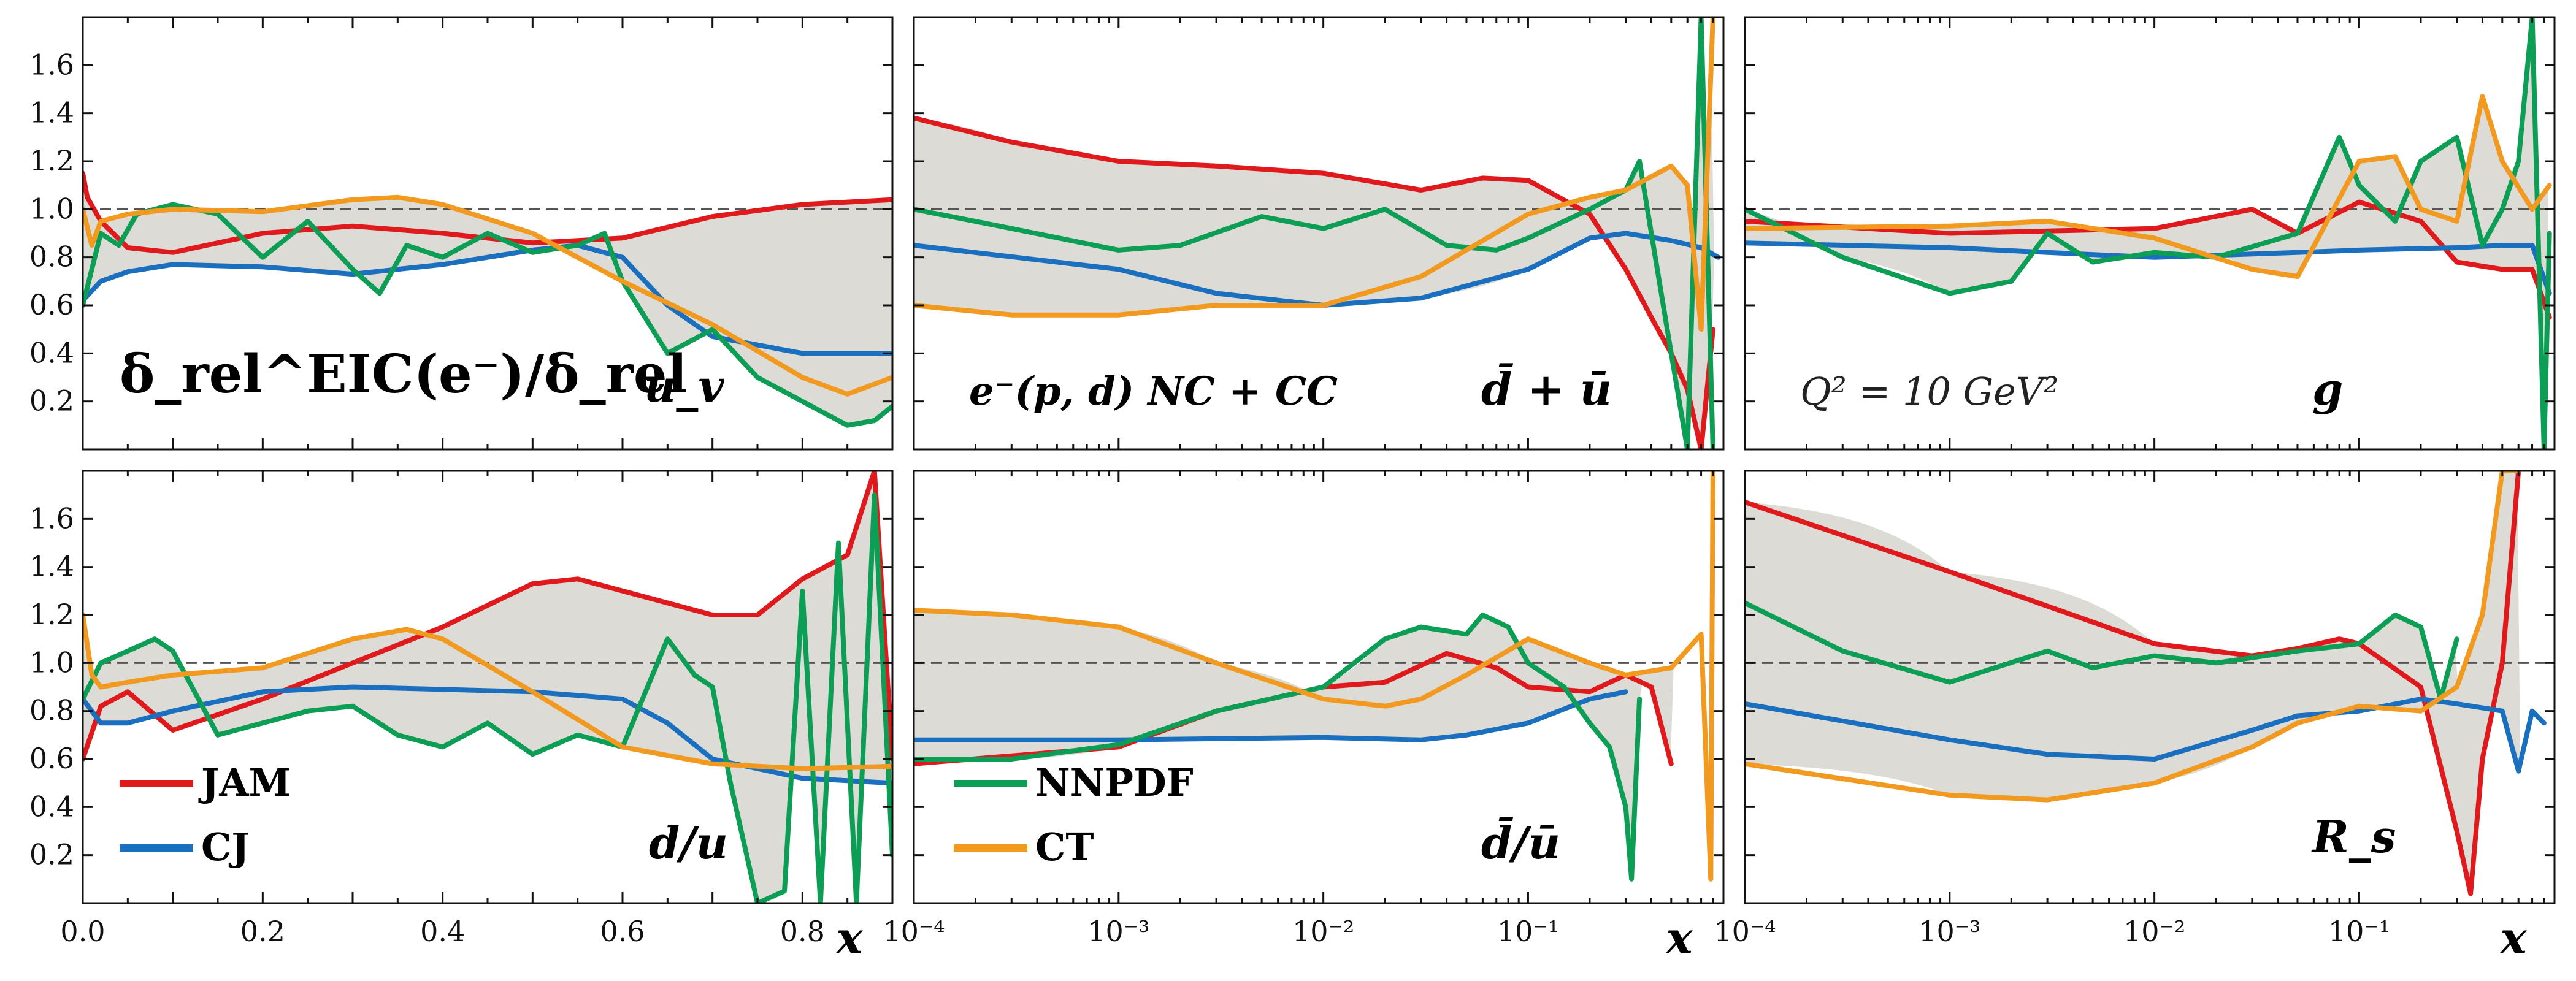 This screenshot has width=2576, height=981. I want to click on panel-title-dbar-over-ubar: d̄/ū, so click(1520, 842).